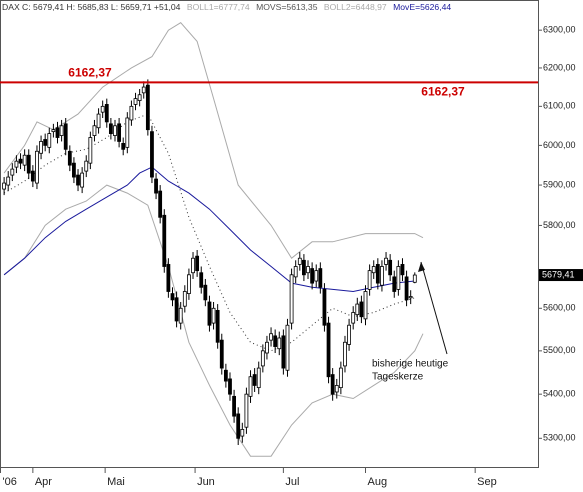 The height and width of the screenshot is (492, 583). I want to click on last-price-box, so click(561, 275).